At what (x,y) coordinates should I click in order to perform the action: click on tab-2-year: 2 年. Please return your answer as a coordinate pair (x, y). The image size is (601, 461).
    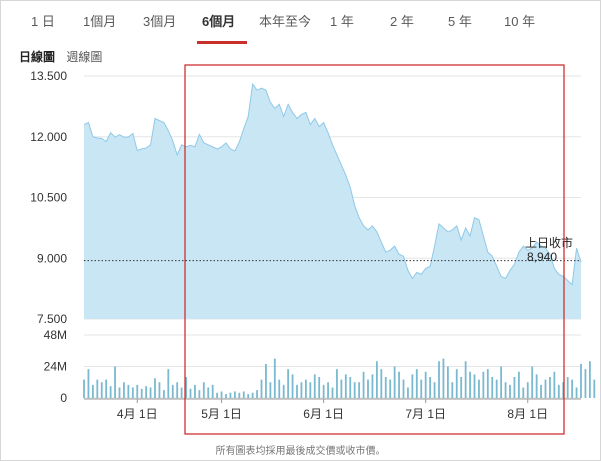
    Looking at the image, I should click on (402, 21).